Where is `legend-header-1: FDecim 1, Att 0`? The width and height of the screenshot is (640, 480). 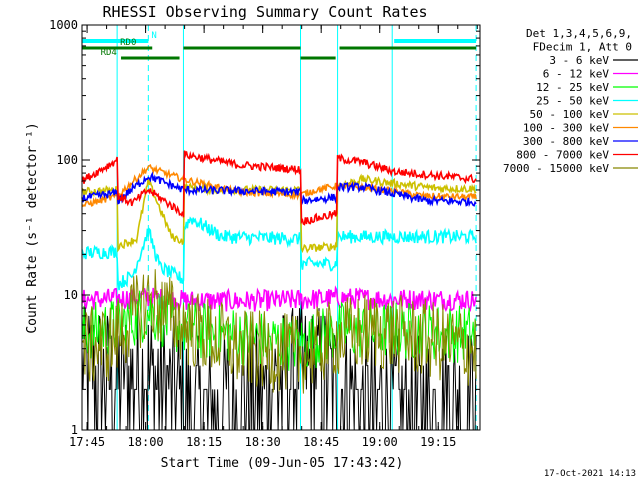
legend-header-1: FDecim 1, Att 0 is located at coordinates (582, 47).